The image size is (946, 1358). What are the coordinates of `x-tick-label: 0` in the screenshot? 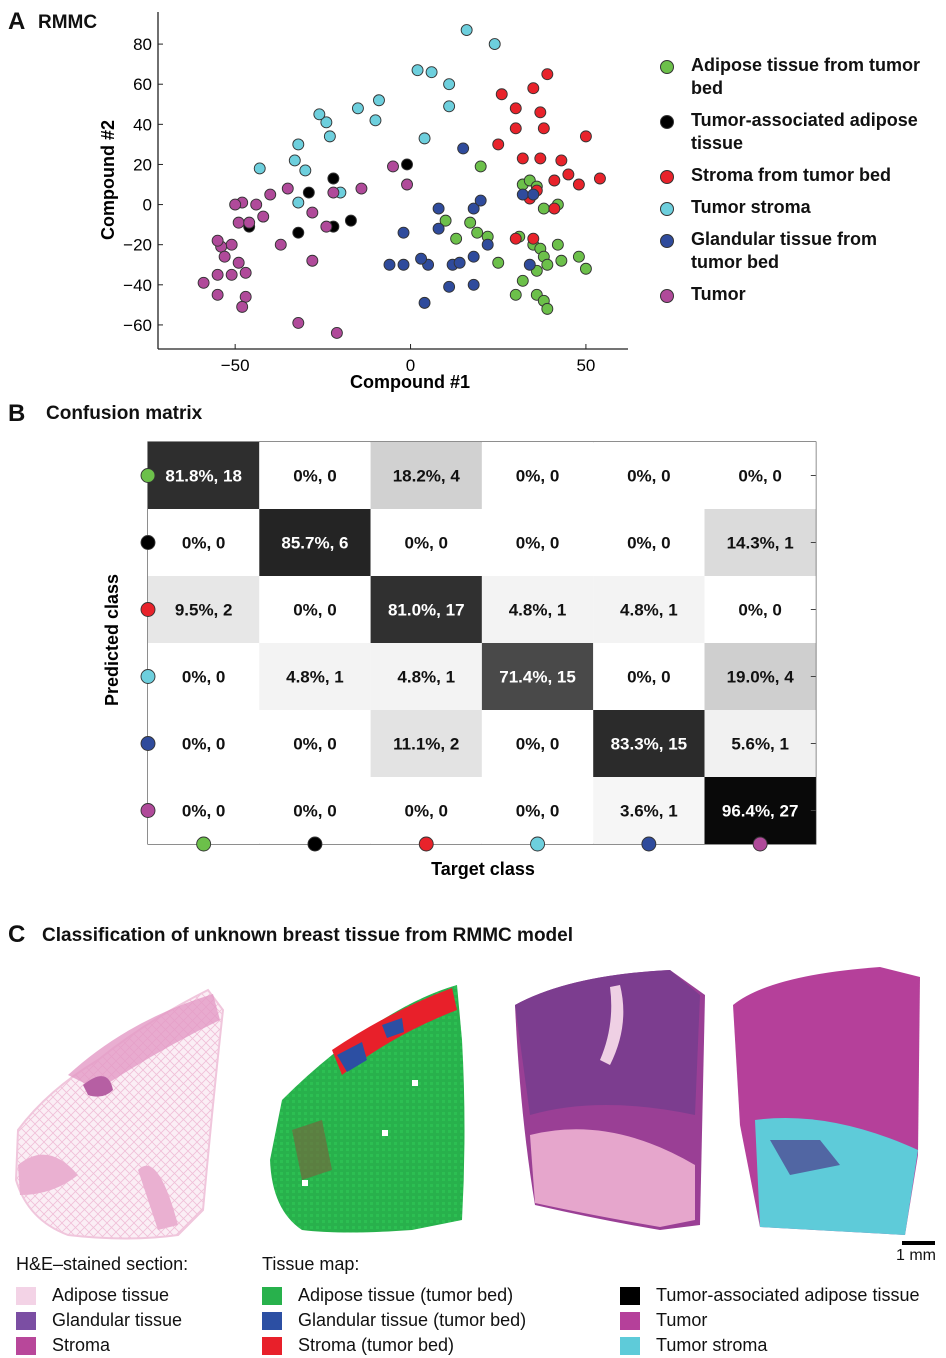 It's located at (410, 365).